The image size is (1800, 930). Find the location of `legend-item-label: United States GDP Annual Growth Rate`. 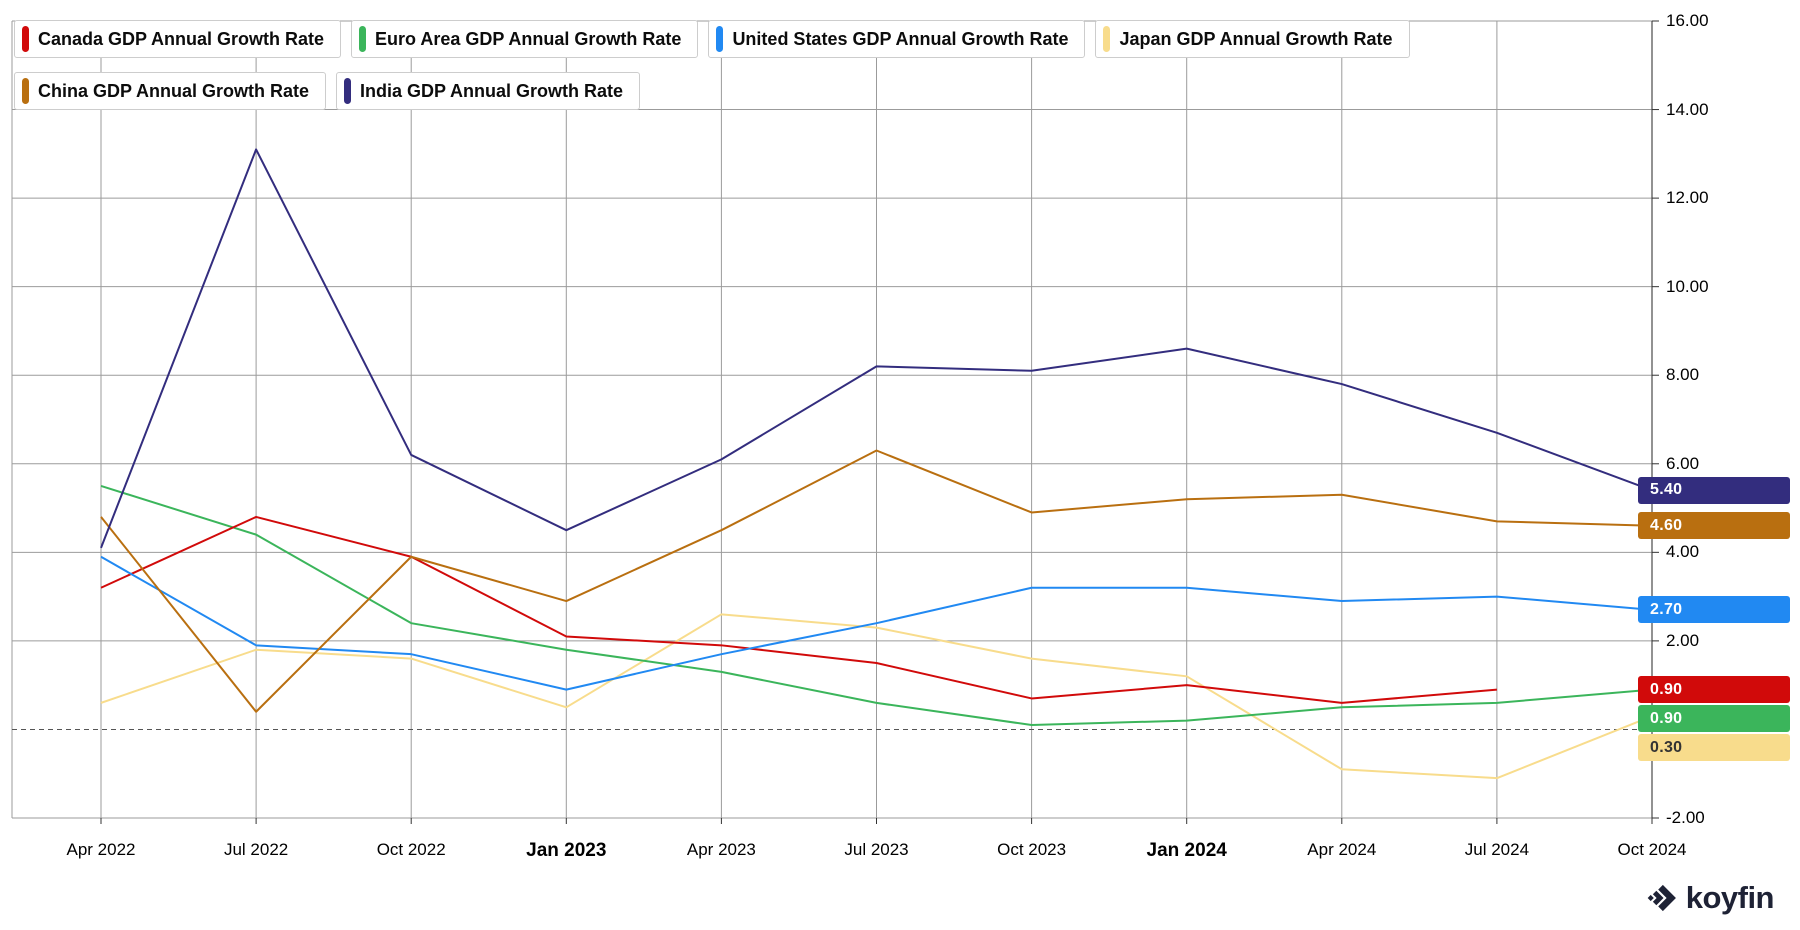

legend-item-label: United States GDP Annual Growth Rate is located at coordinates (900, 38).